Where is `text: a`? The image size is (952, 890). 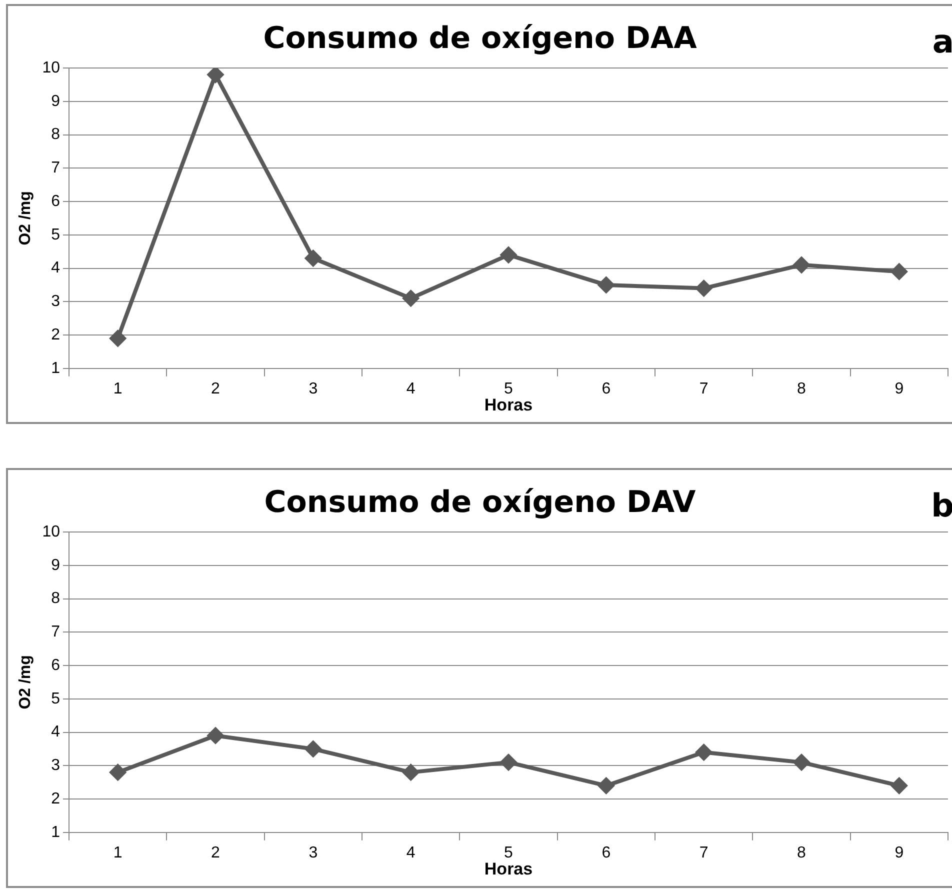 text: a is located at coordinates (942, 41).